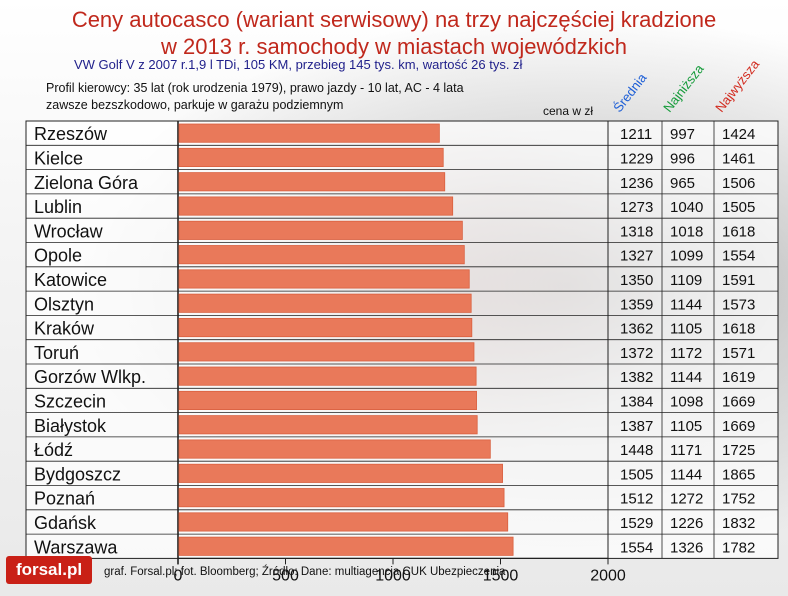 This screenshot has width=788, height=596. Describe the element at coordinates (686, 231) in the screenshot. I see `value-lowest: 1018` at that location.